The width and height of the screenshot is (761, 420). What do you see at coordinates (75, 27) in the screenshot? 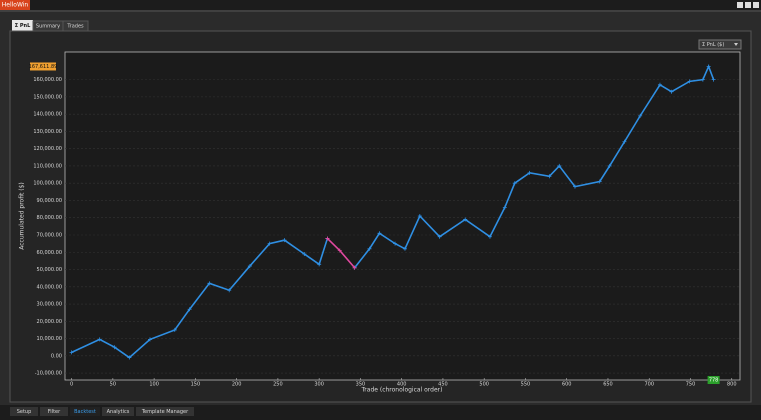
I see `tab-label: Trades` at bounding box center [75, 27].